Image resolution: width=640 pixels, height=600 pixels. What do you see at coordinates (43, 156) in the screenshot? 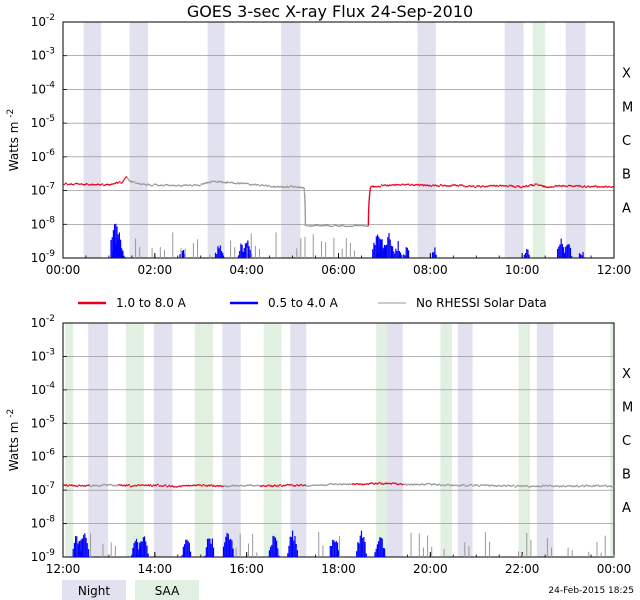
I see `y-tick-label: 10⁻⁶` at bounding box center [43, 156].